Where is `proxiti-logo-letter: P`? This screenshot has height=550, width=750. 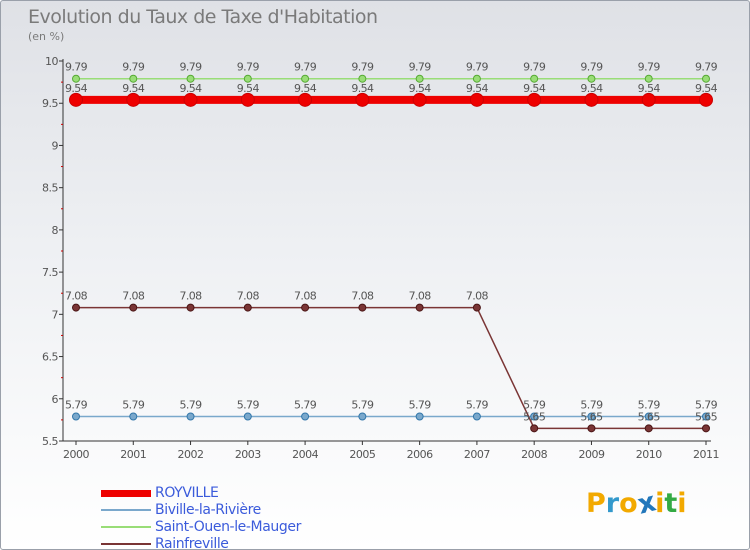 proxiti-logo-letter: P is located at coordinates (596, 503).